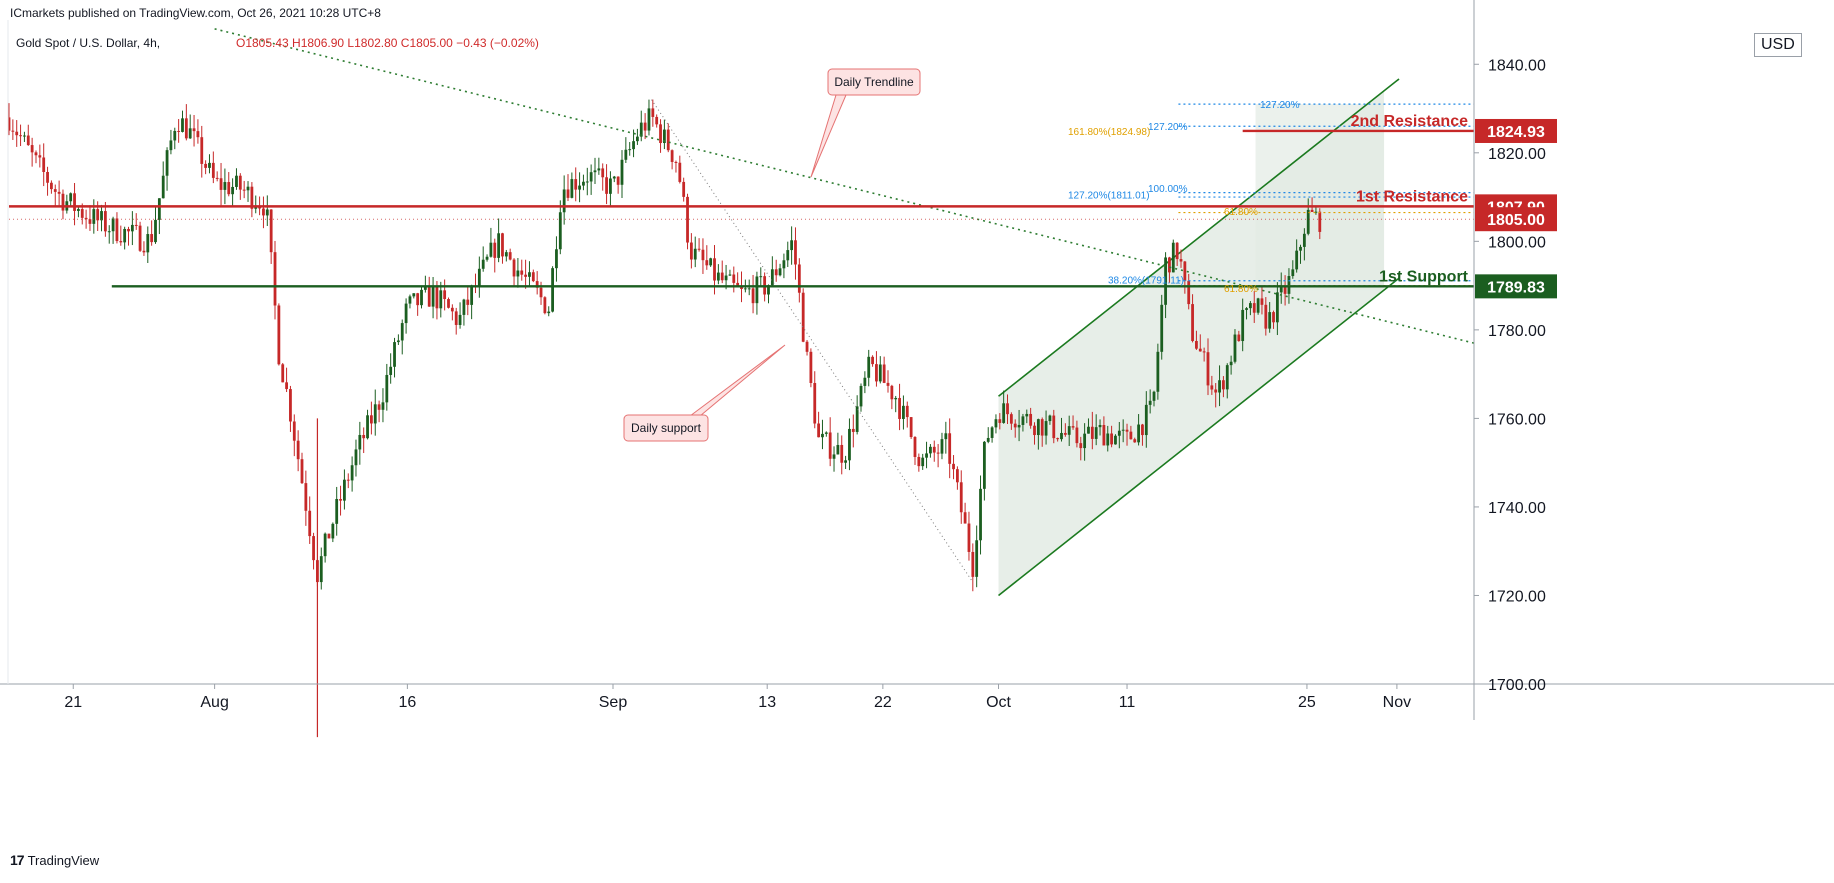 This screenshot has width=1834, height=883. Describe the element at coordinates (1241, 212) in the screenshot. I see `fib-label: 61.80%` at that location.